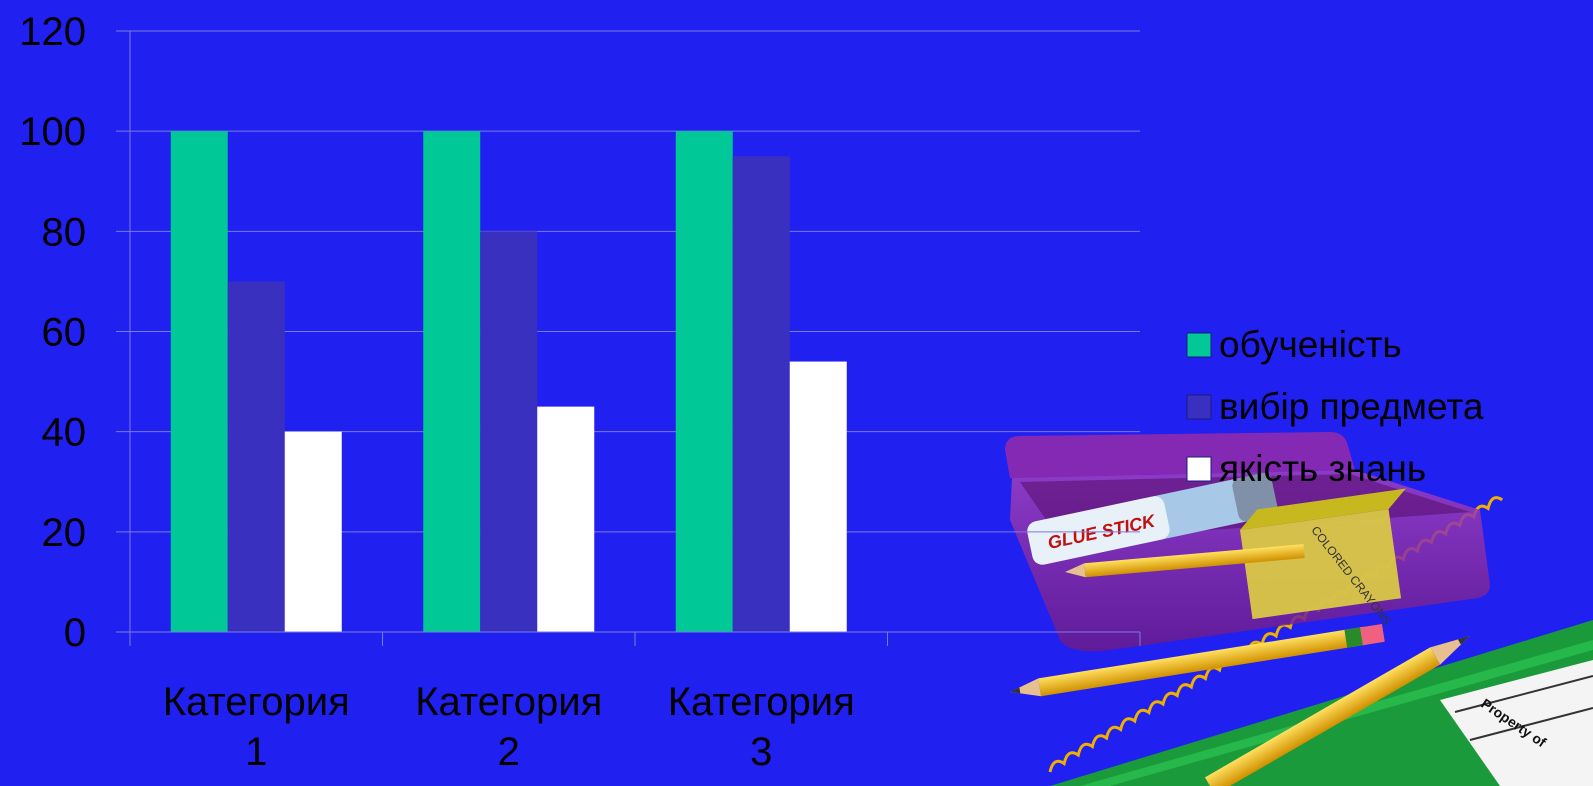 This screenshot has width=1593, height=786. What do you see at coordinates (1310, 344) in the screenshot?
I see `legend-label: обученість` at bounding box center [1310, 344].